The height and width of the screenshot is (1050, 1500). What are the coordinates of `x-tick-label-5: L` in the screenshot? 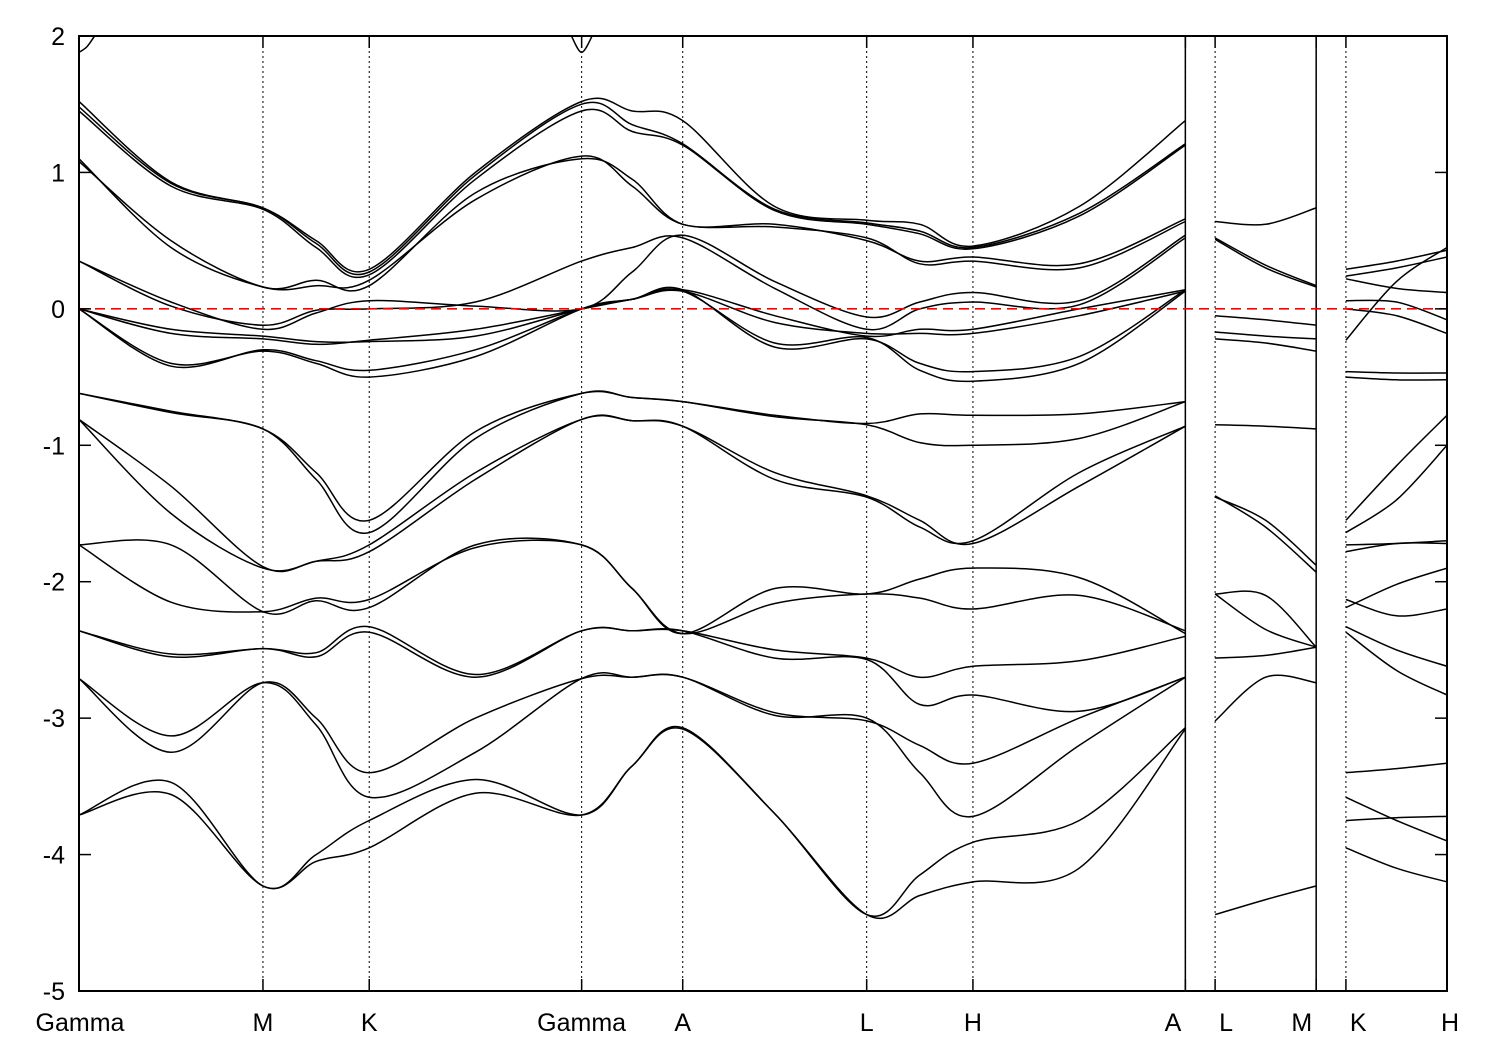 It's located at (867, 1023).